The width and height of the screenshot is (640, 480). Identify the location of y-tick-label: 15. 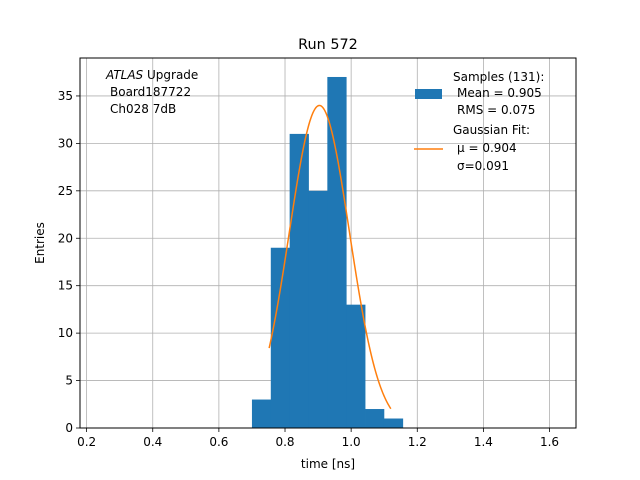
(65, 286).